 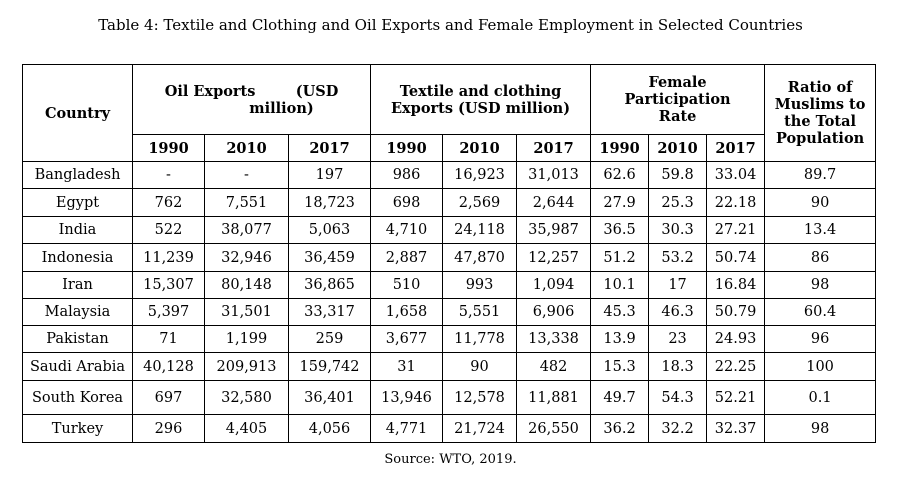 What do you see at coordinates (77, 257) in the screenshot?
I see `country-cell: Indonesia` at bounding box center [77, 257].